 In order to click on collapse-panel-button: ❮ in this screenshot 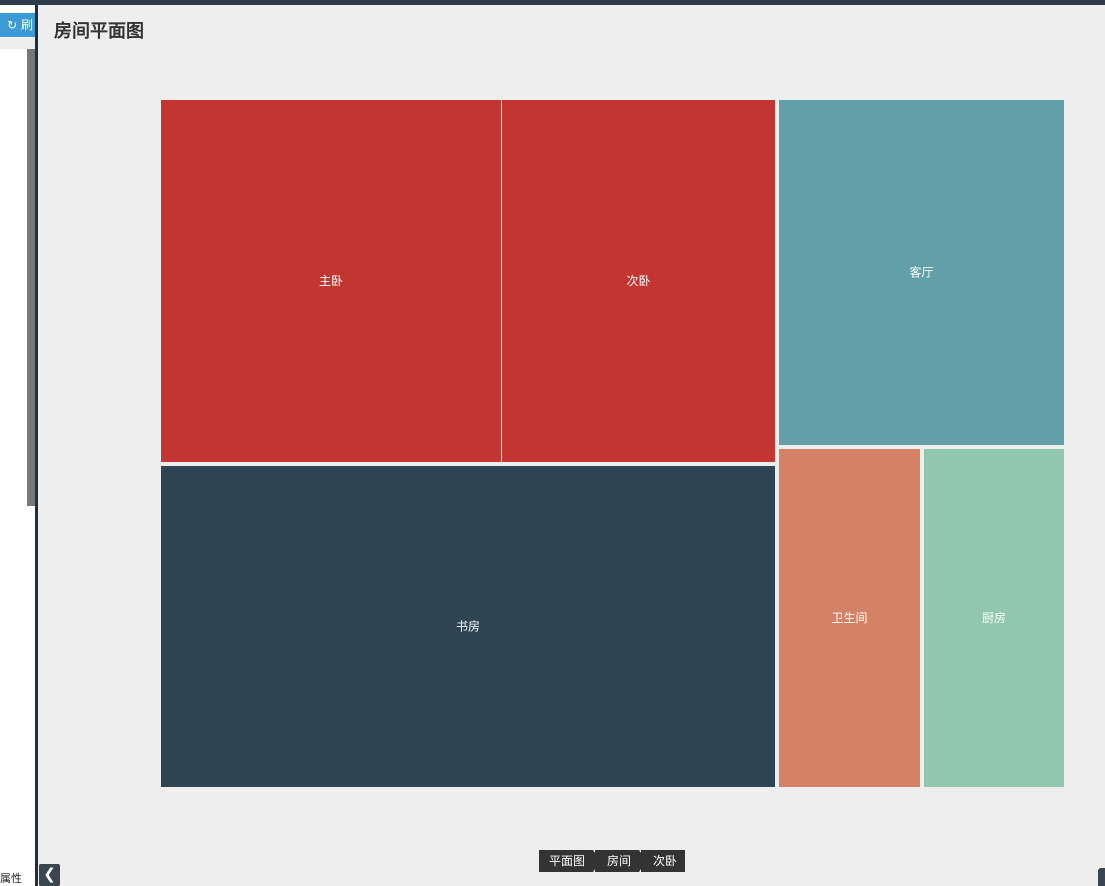, I will do `click(49, 875)`.